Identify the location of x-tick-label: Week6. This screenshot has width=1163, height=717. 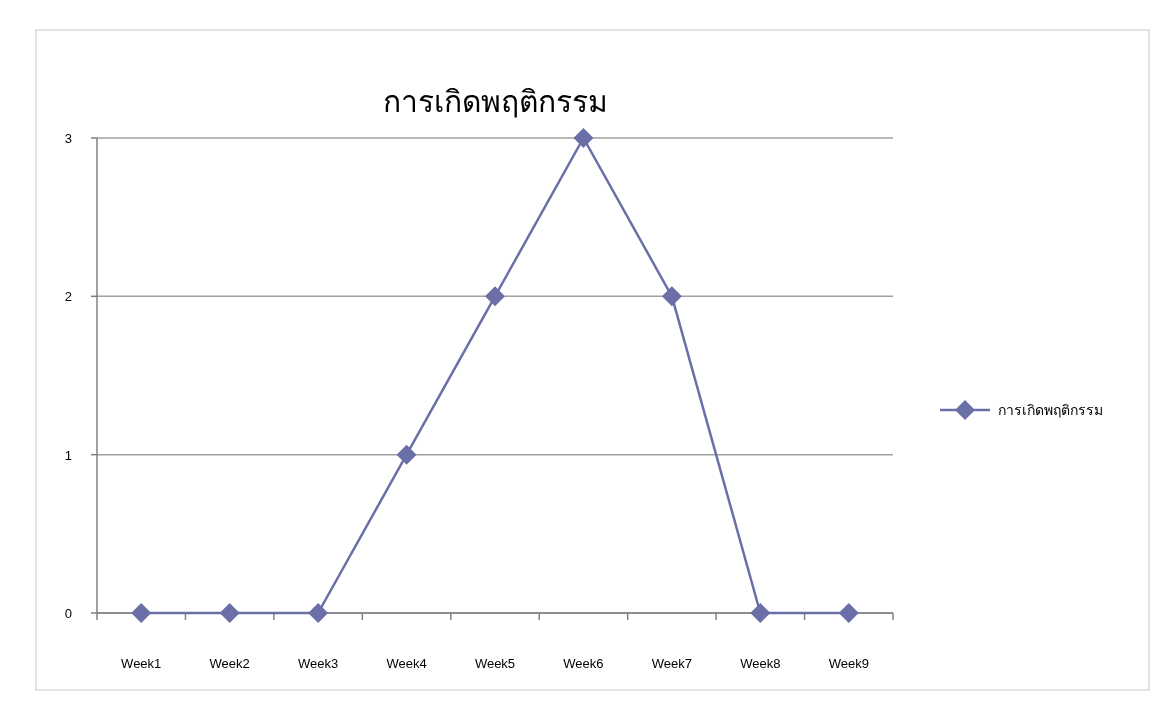
(583, 663).